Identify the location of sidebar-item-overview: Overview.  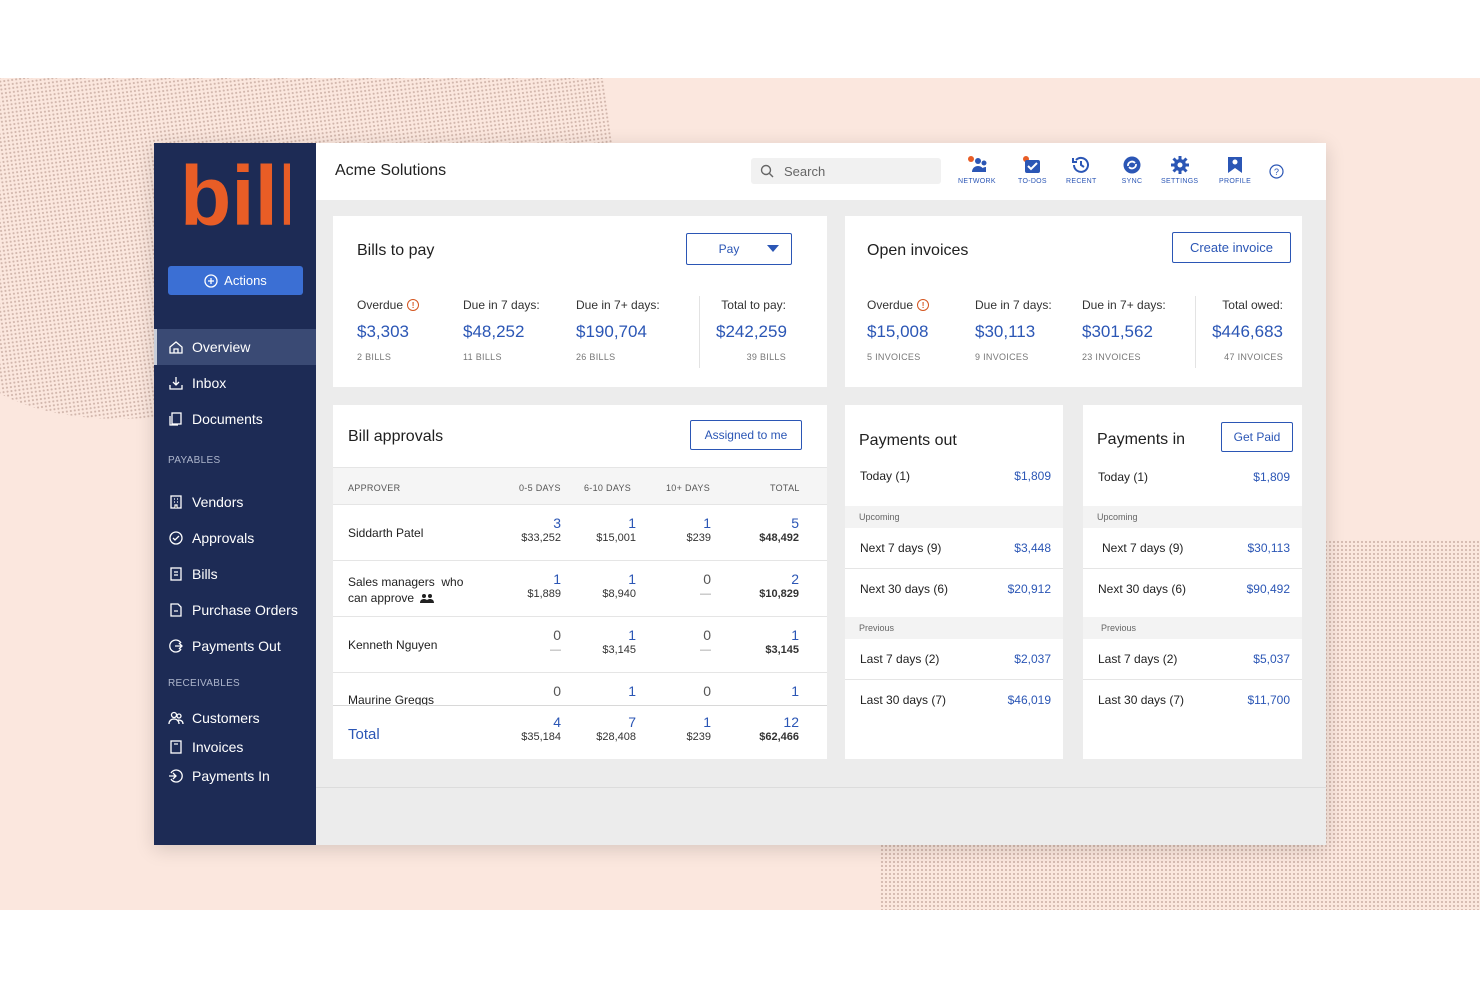
(235, 347).